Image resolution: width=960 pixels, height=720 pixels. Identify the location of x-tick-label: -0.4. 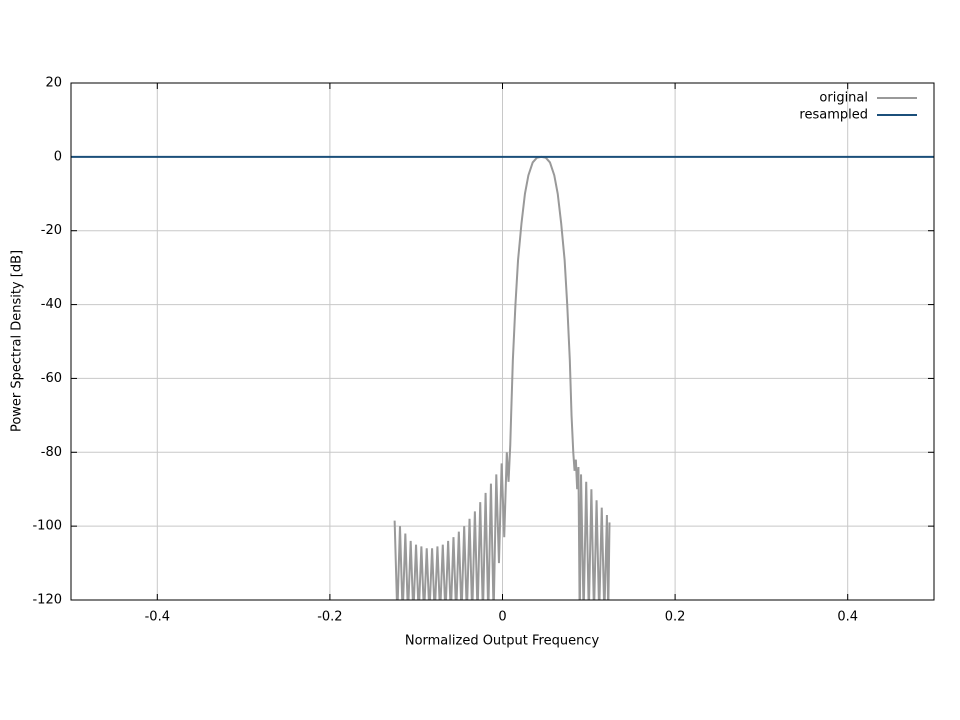
(157, 617).